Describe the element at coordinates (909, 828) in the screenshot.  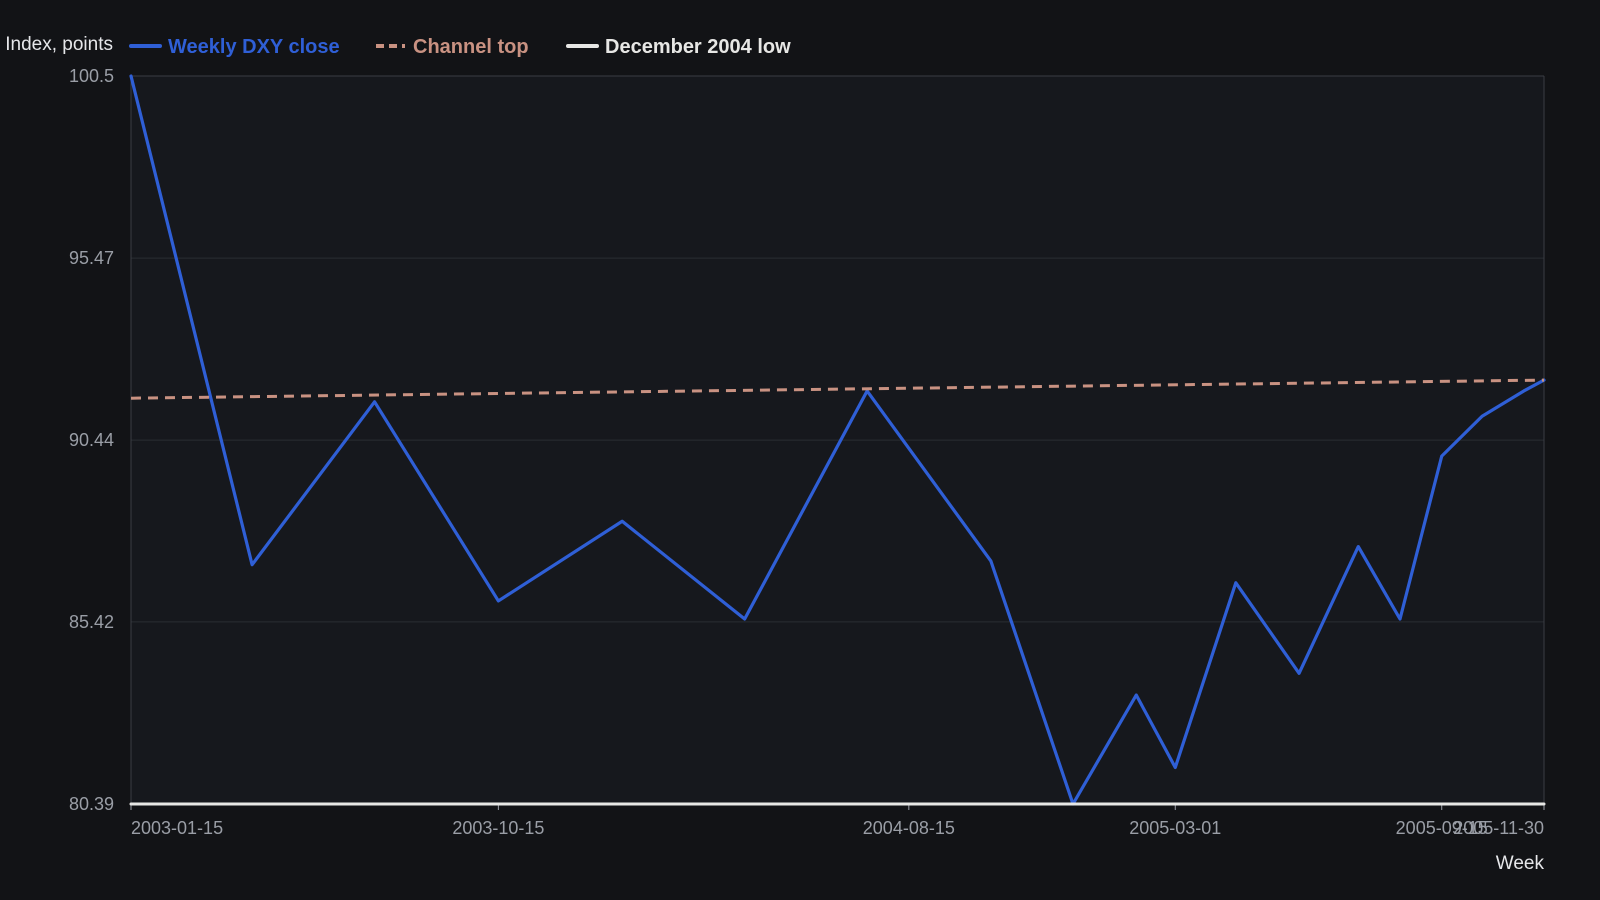
I see `x-tick-label: 2004-08-15` at that location.